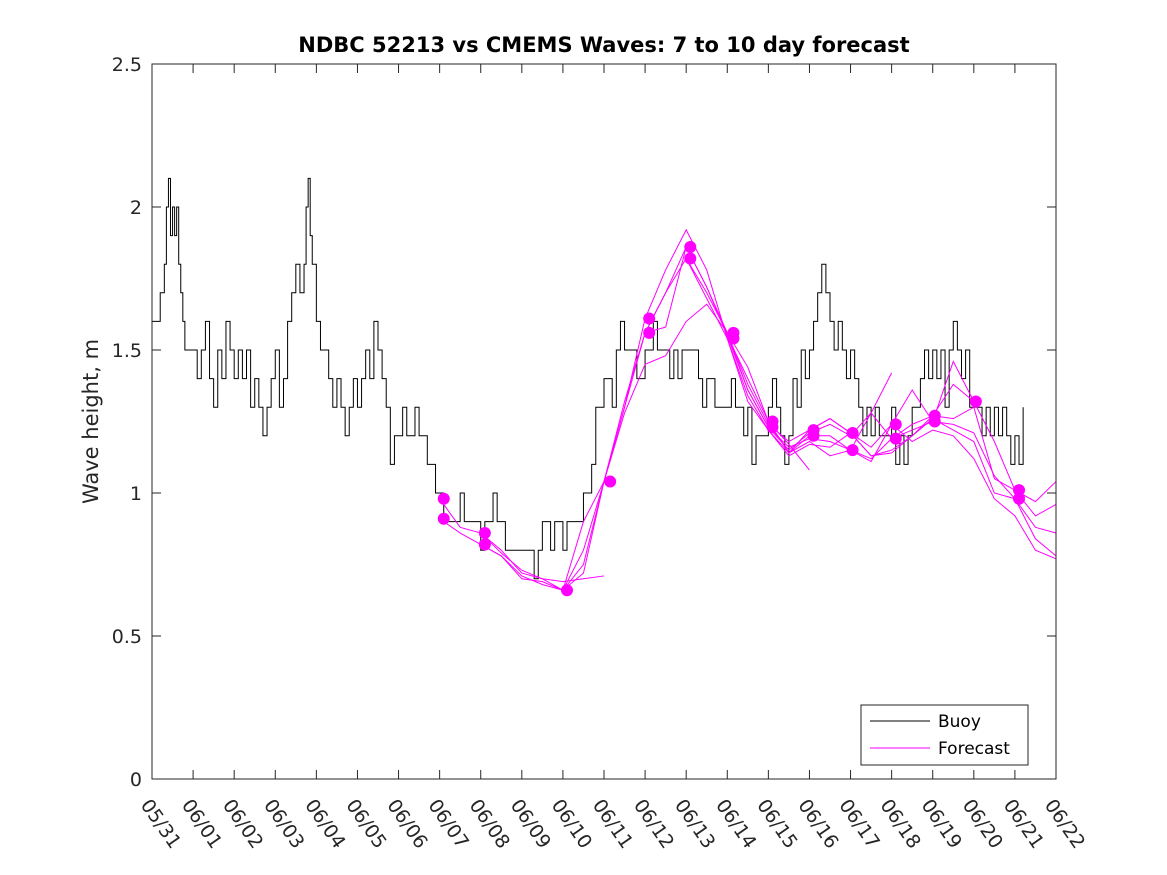  I want to click on y-tick-label: 2.5, so click(127, 65).